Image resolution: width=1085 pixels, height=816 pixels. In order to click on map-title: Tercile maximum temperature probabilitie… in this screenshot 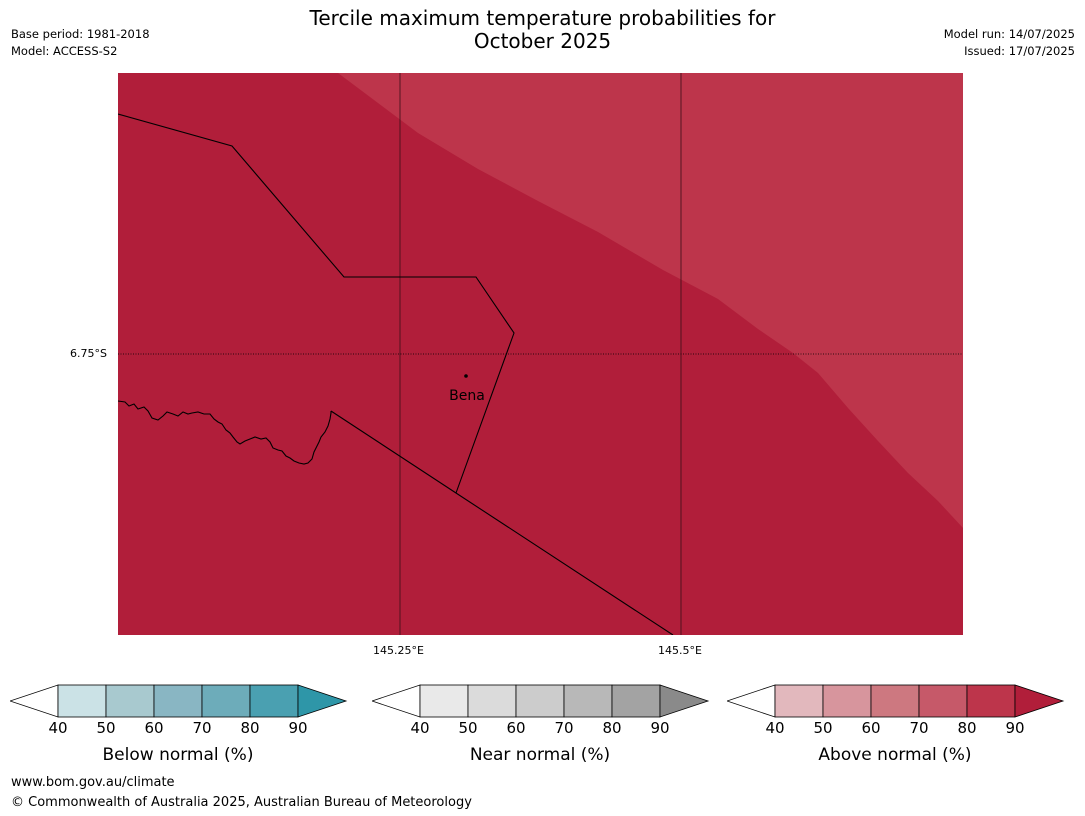, I will do `click(542, 30)`.